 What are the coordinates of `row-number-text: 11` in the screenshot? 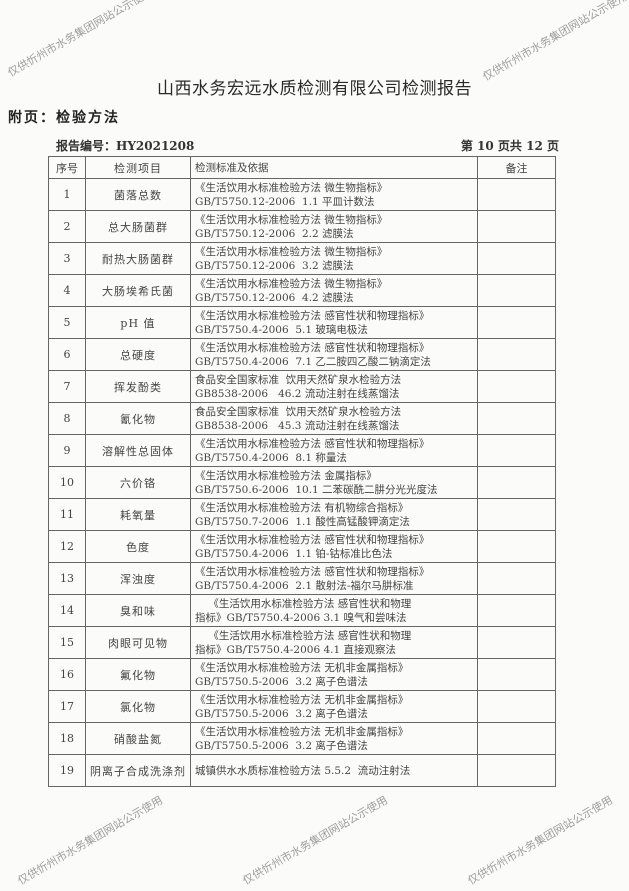 It's located at (67, 514).